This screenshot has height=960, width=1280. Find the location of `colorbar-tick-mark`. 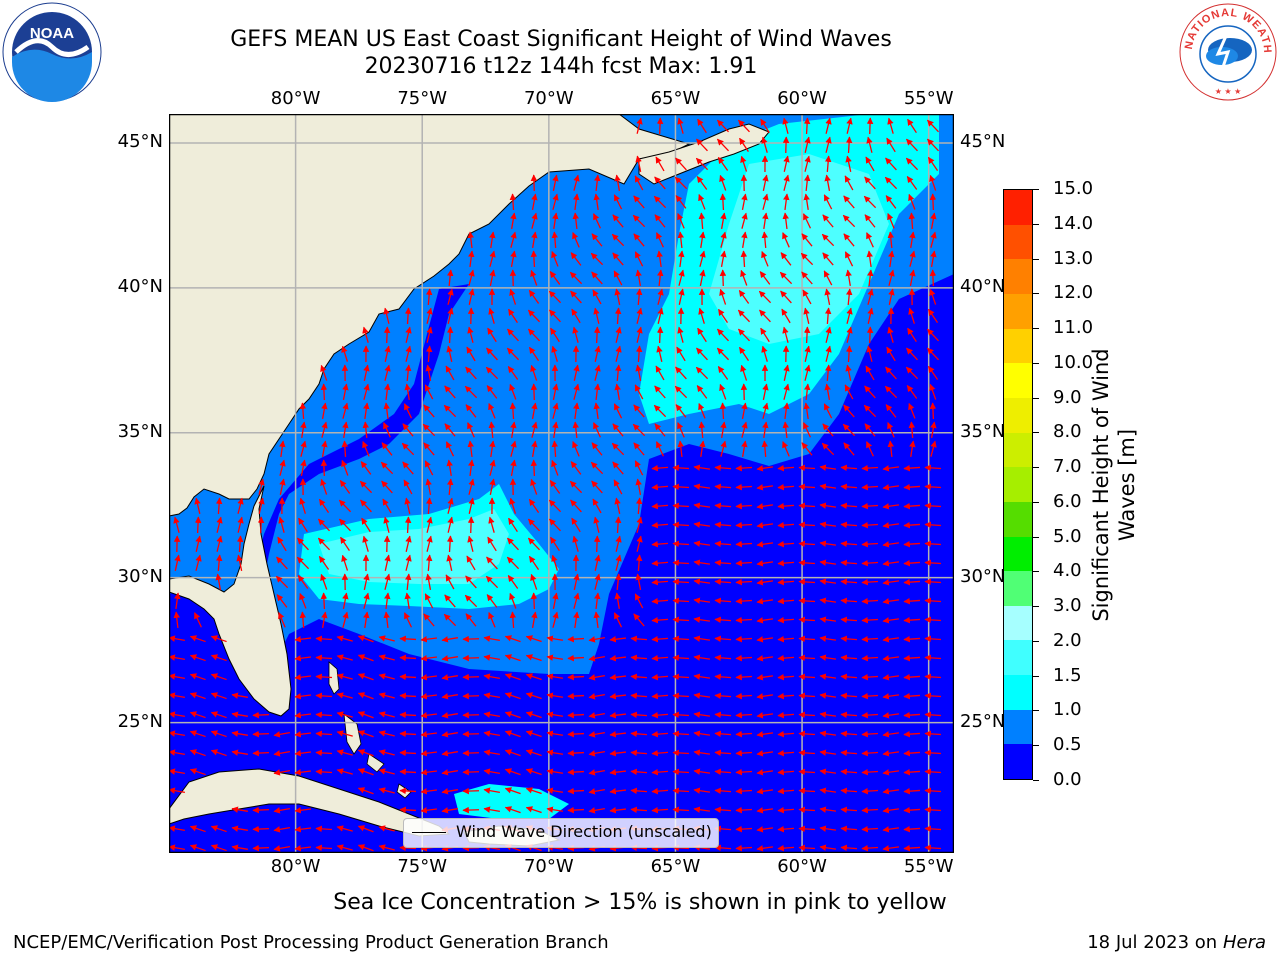

colorbar-tick-mark is located at coordinates (1036, 468).